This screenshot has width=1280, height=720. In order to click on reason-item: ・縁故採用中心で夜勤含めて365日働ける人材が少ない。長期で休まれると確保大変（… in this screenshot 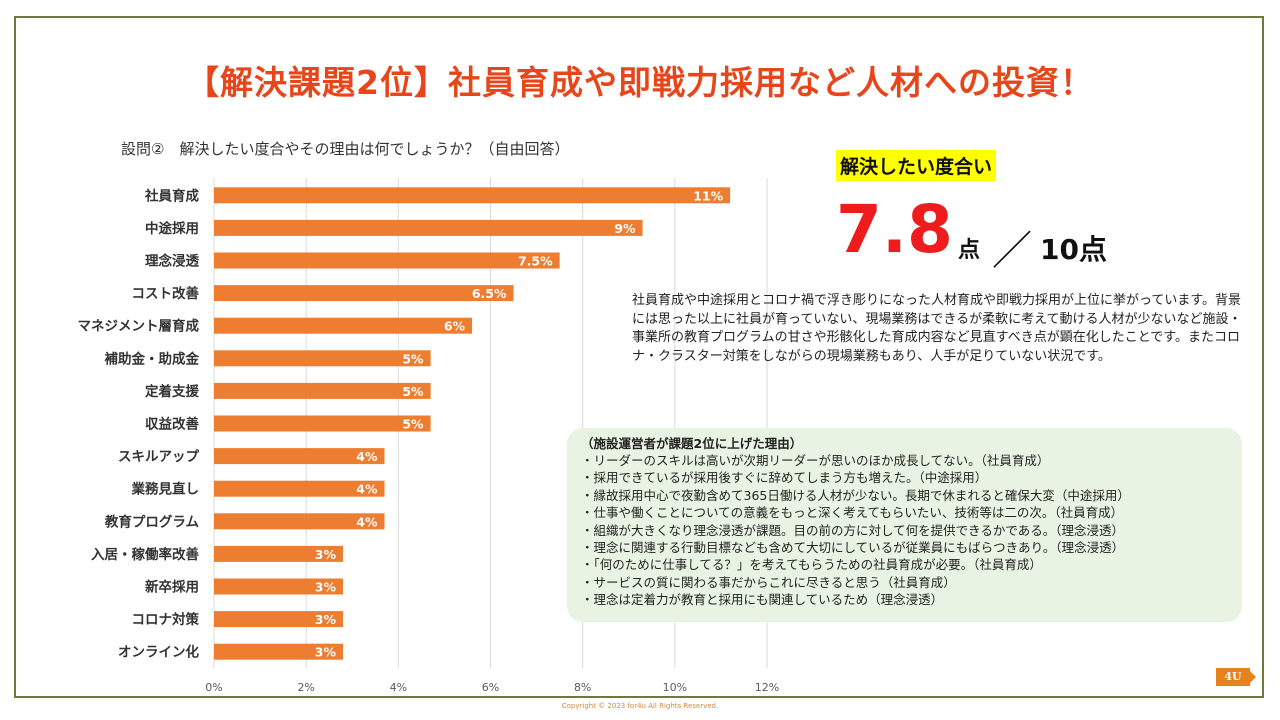, I will do `click(855, 495)`.